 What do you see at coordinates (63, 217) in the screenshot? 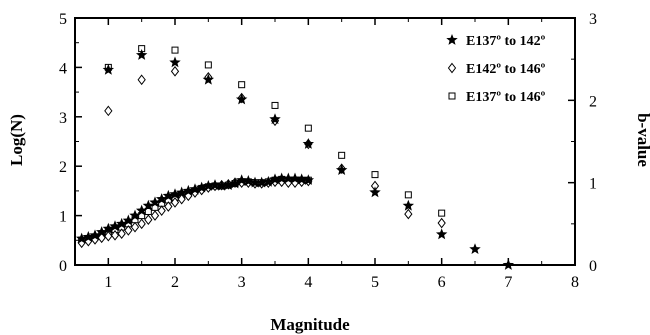
I see `y-tick-label: 1` at bounding box center [63, 217].